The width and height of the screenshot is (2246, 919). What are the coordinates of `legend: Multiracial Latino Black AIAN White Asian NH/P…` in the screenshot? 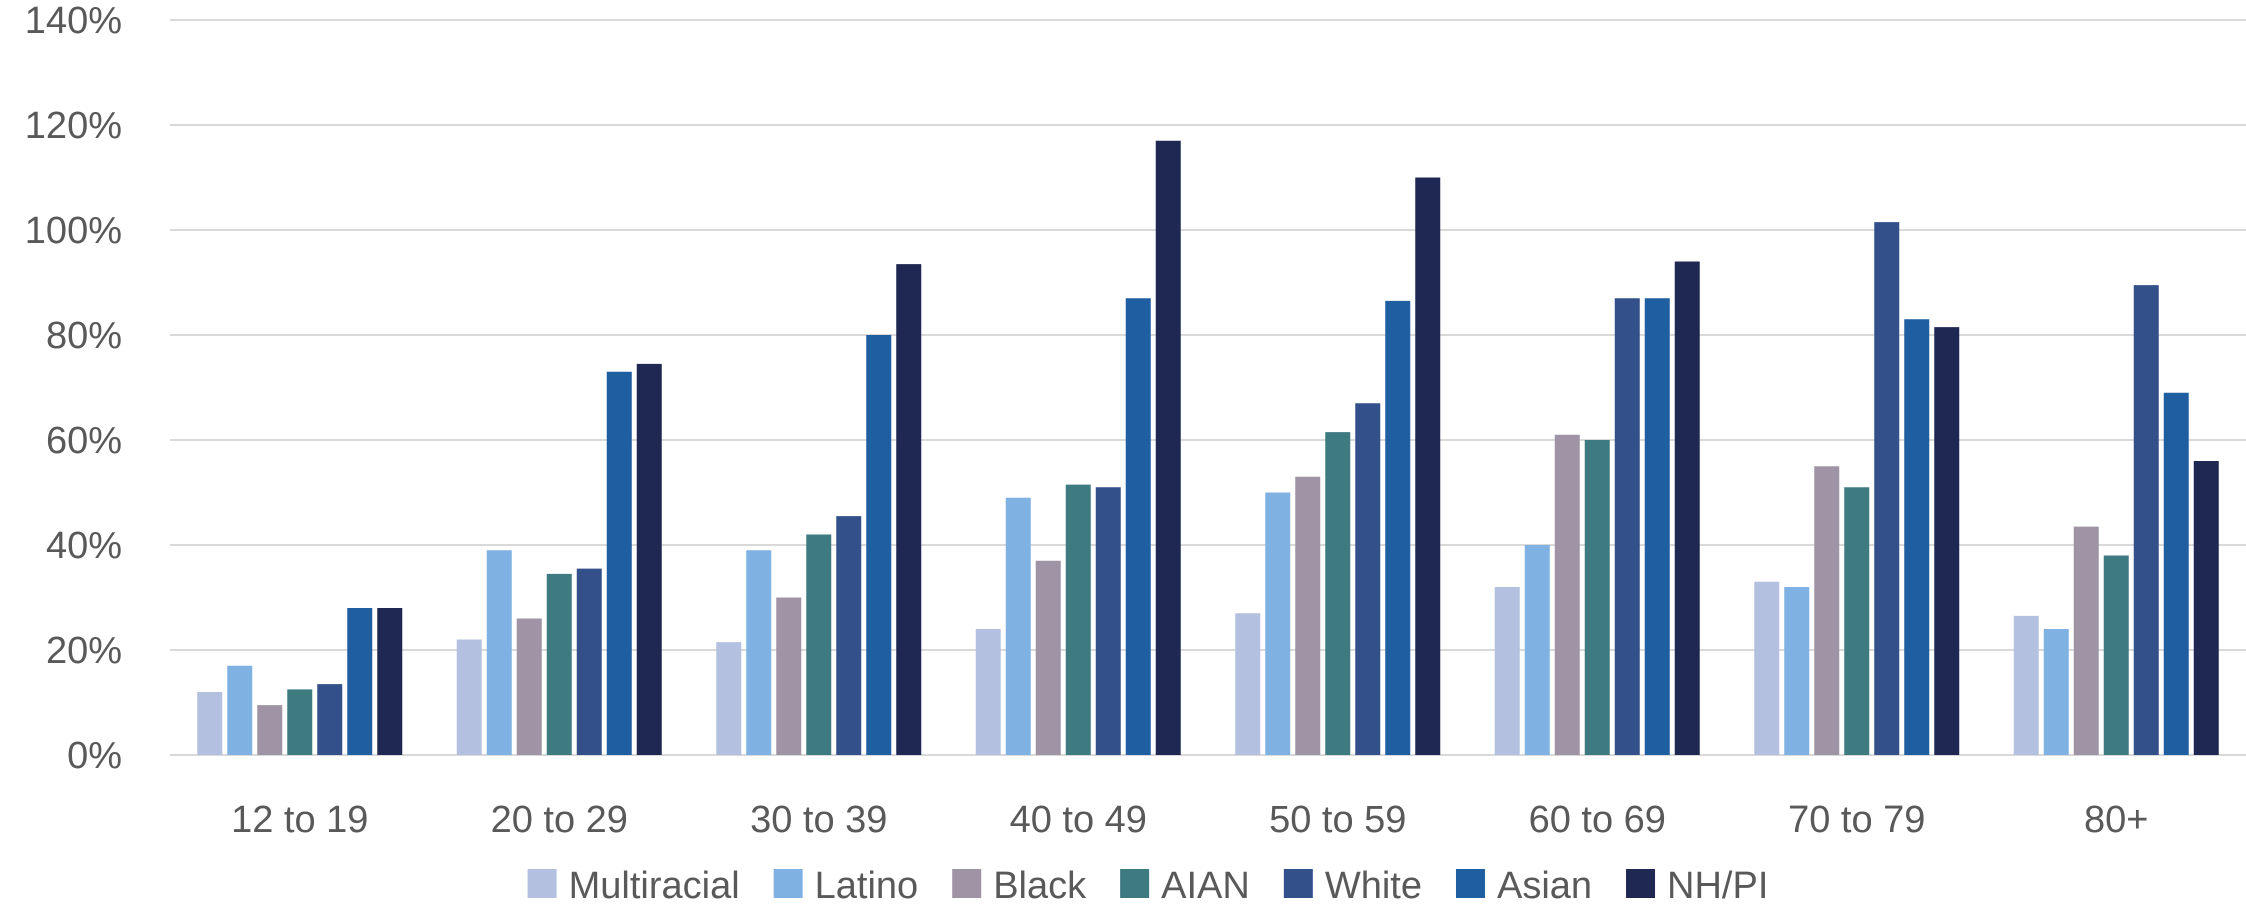 It's located at (1147, 886).